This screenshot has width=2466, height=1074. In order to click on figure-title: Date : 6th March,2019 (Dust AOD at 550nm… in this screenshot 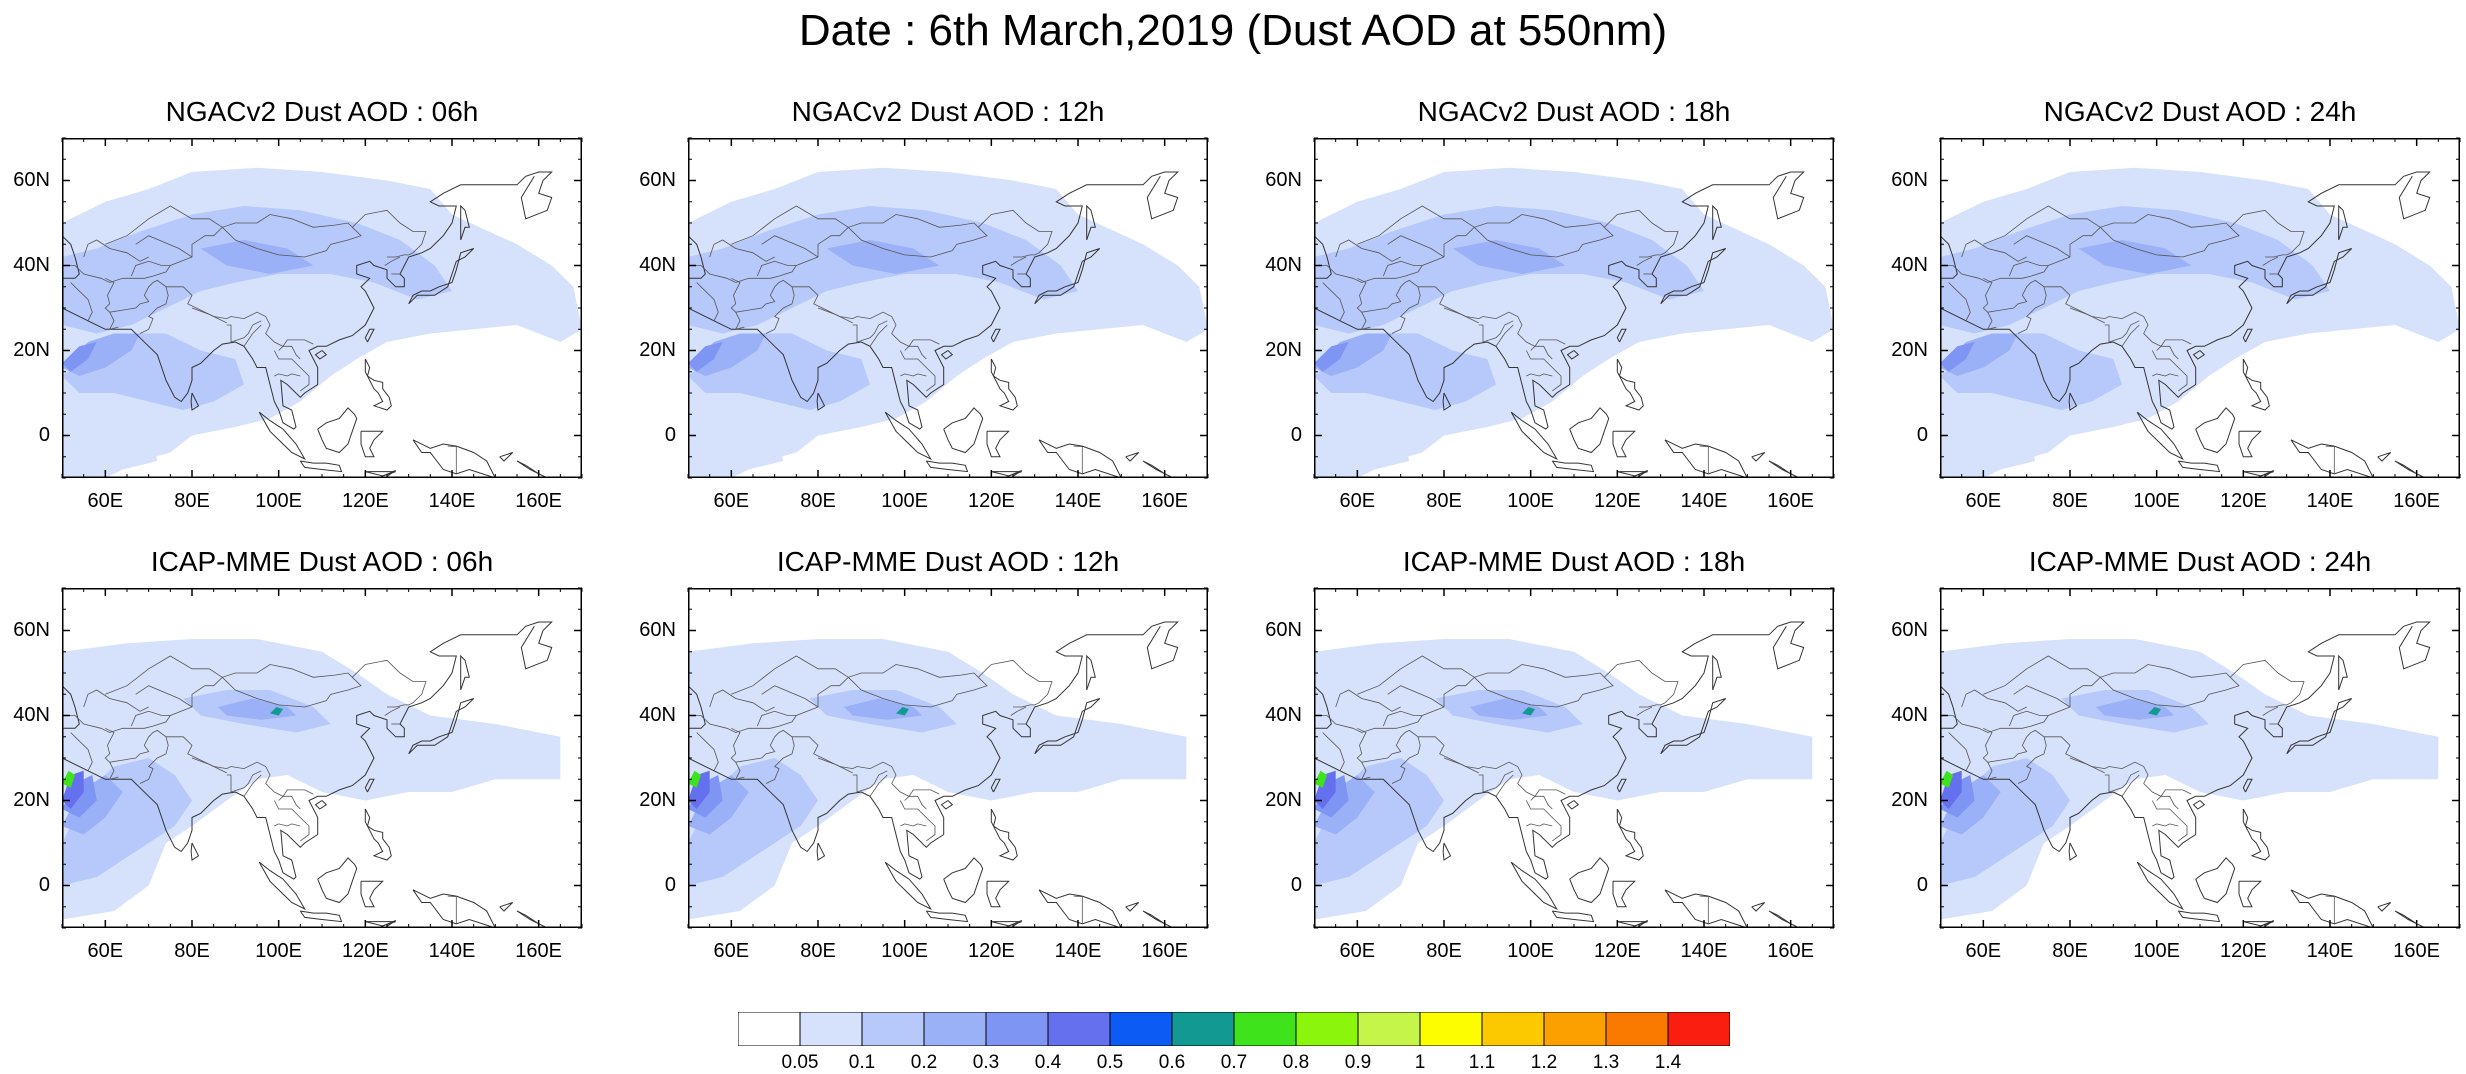, I will do `click(1233, 30)`.